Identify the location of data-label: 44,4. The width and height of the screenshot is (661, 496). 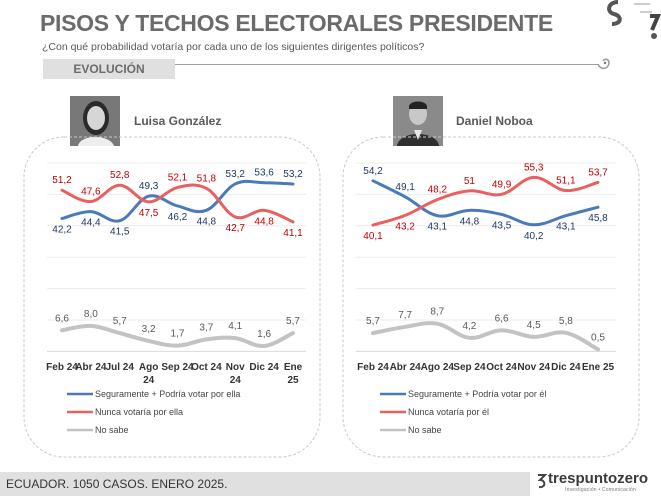
(91, 223).